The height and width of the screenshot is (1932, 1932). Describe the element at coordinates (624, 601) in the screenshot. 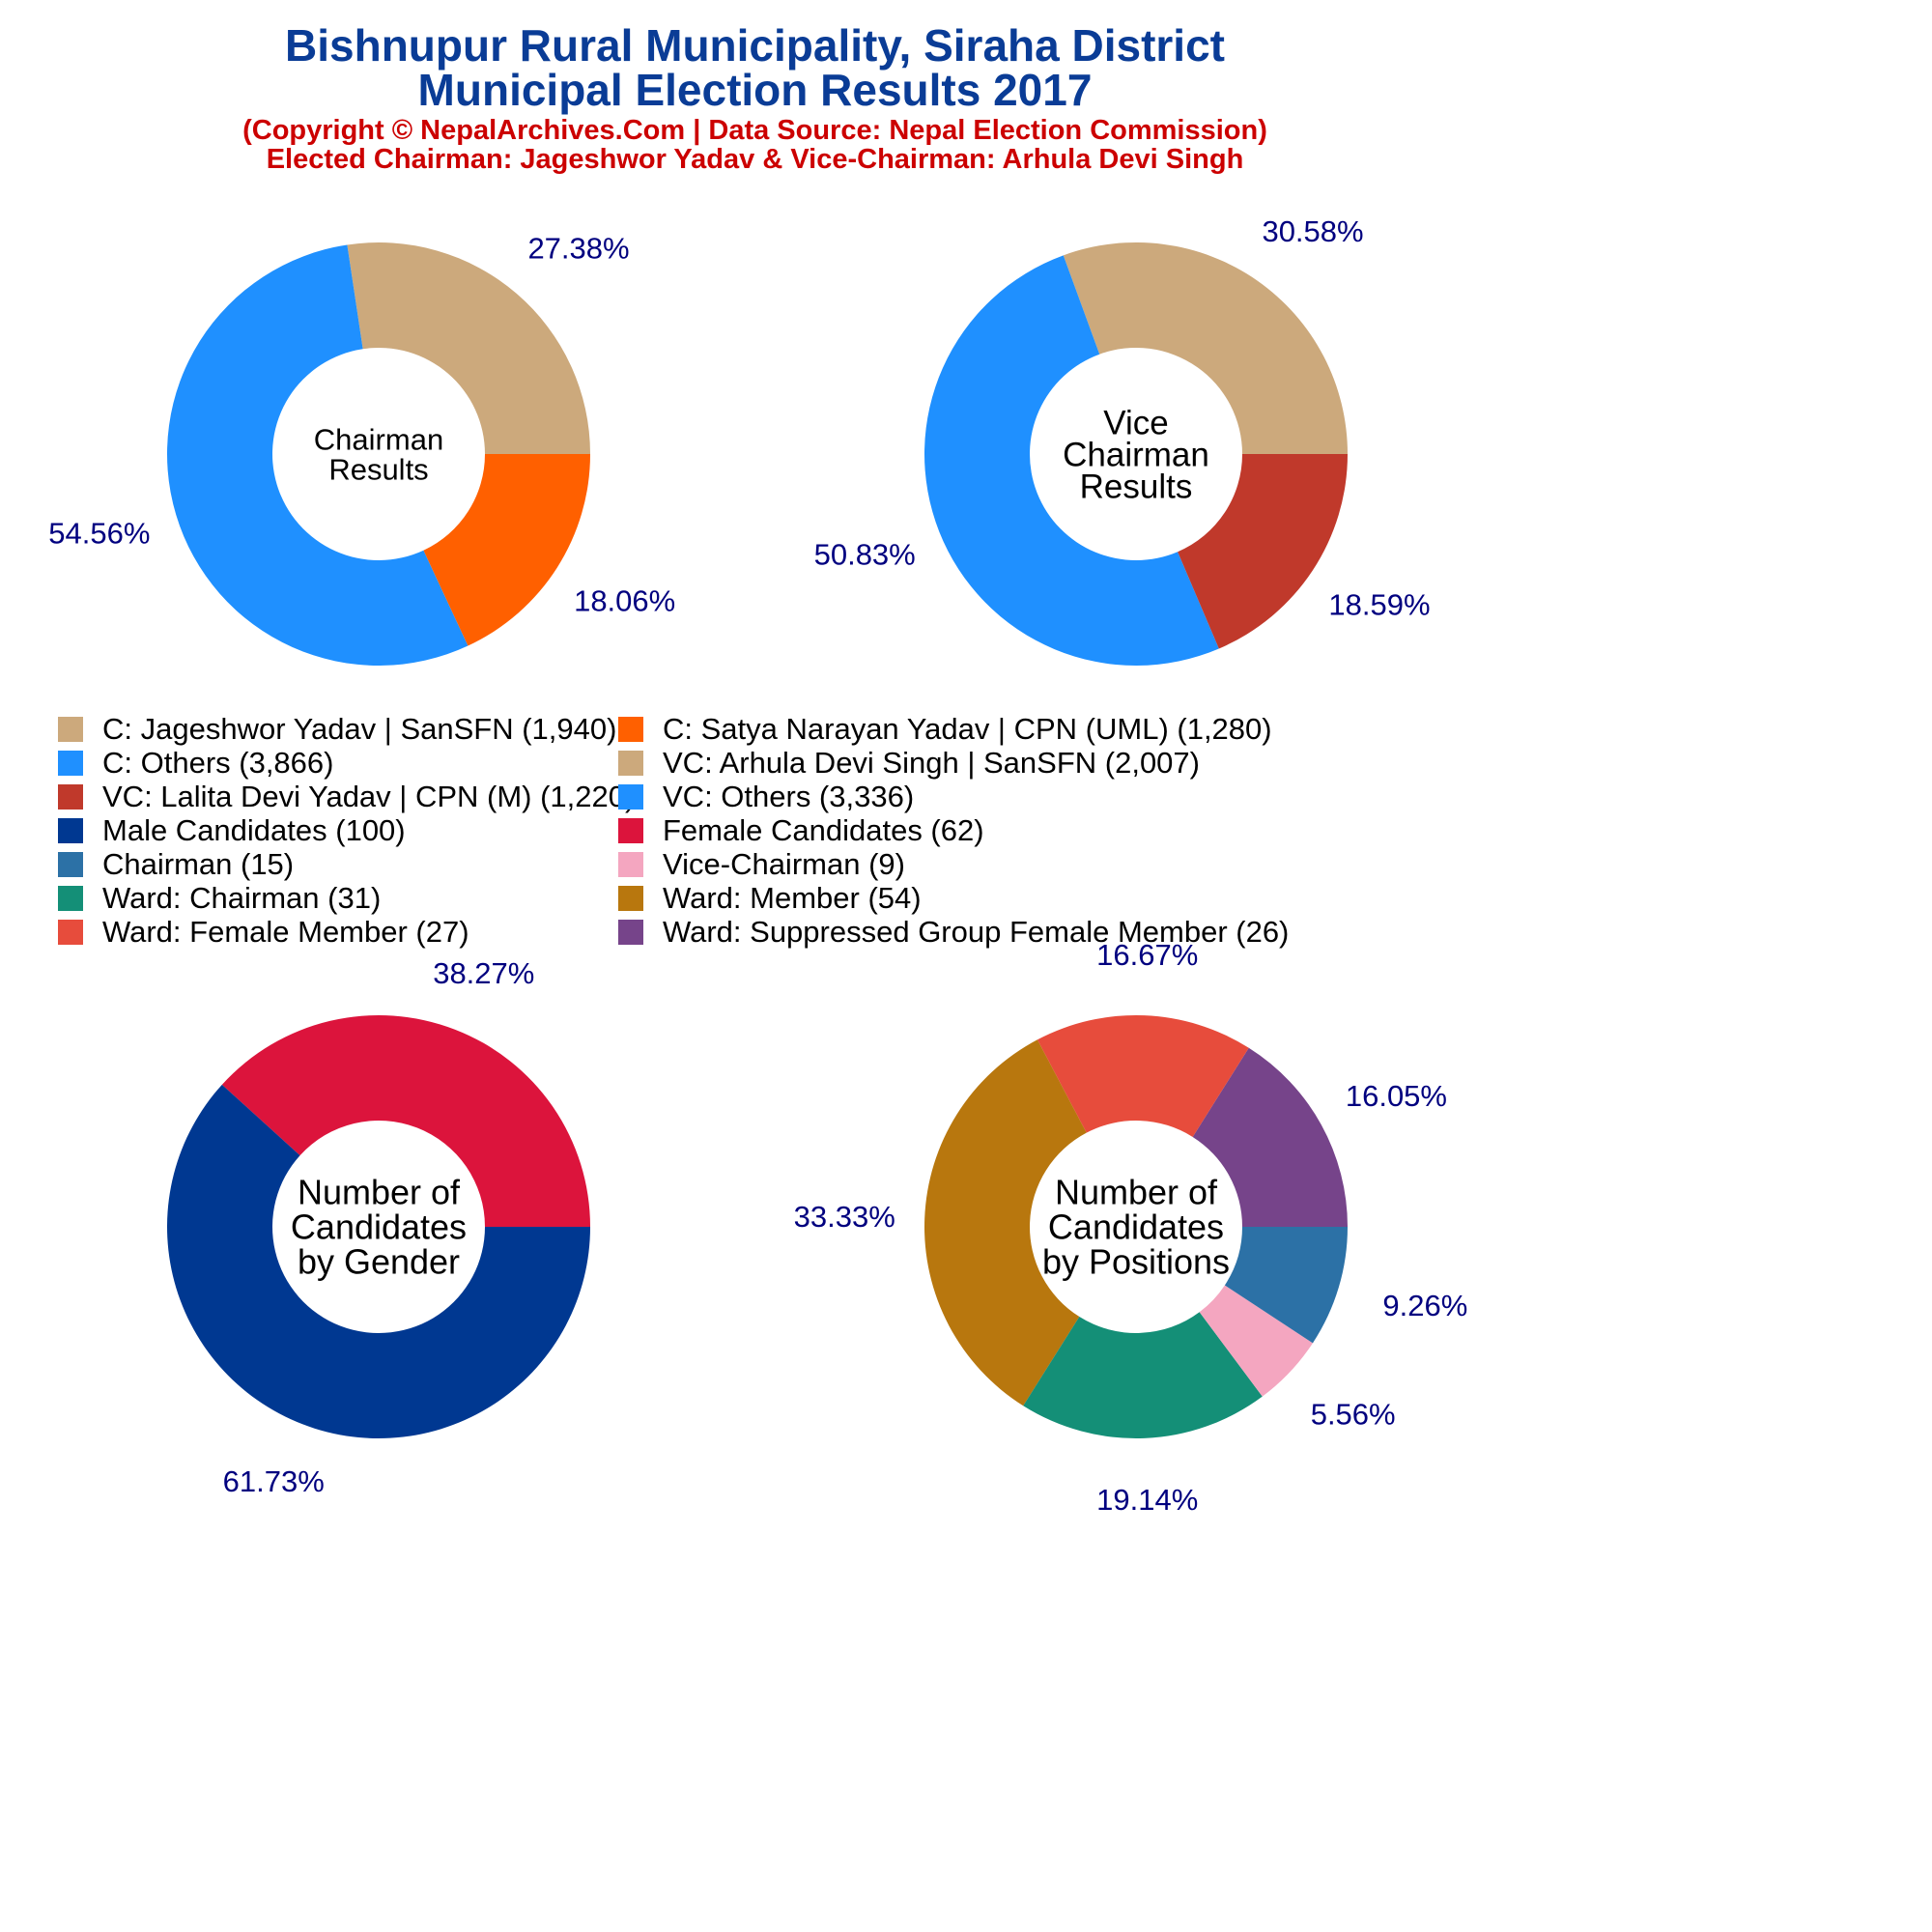

I see `slice-percent-label: 18.06%` at that location.